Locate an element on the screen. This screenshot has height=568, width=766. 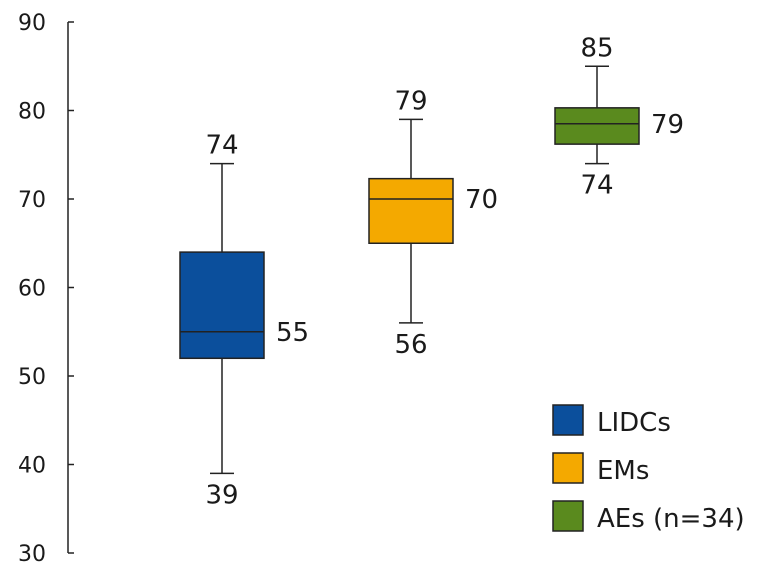
y-axis: 30 40 50 60 70 80 90 is located at coordinates (46, 289).